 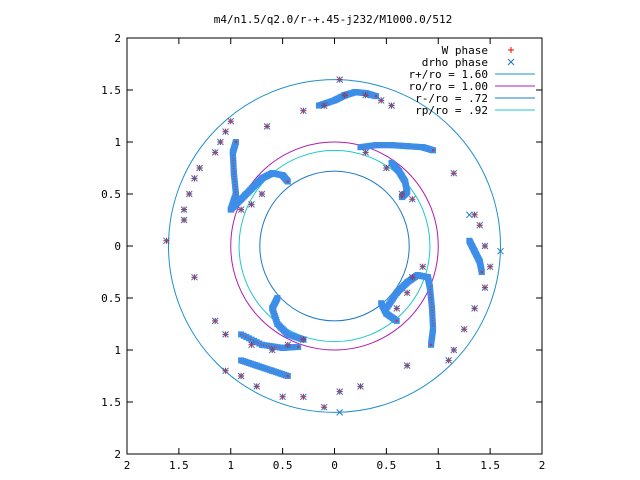 I want to click on y-tick-label: 0, so click(x=117, y=246).